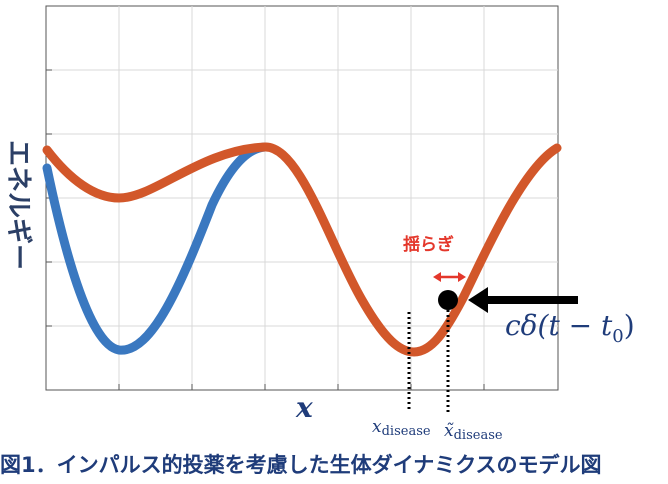 Image resolution: width=668 pixels, height=484 pixels. Describe the element at coordinates (473, 432) in the screenshot. I see `x-tilde-disease-label: x̃disease` at that location.